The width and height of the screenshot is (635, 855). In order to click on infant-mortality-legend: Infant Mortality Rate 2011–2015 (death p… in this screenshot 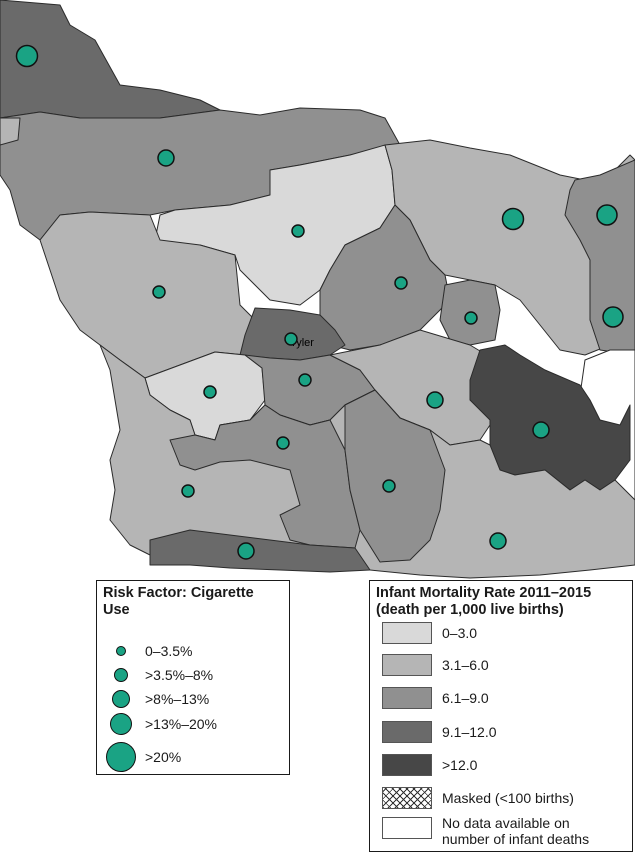, I will do `click(501, 716)`.